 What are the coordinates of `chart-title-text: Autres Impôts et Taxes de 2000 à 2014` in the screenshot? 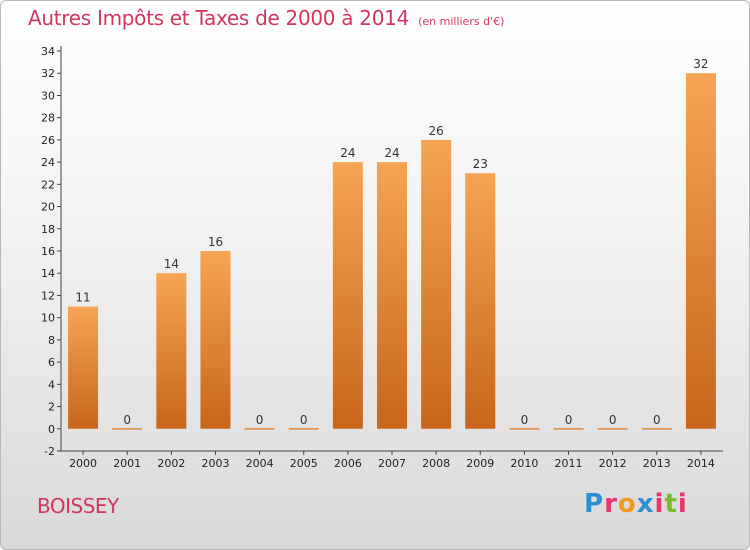 It's located at (218, 18).